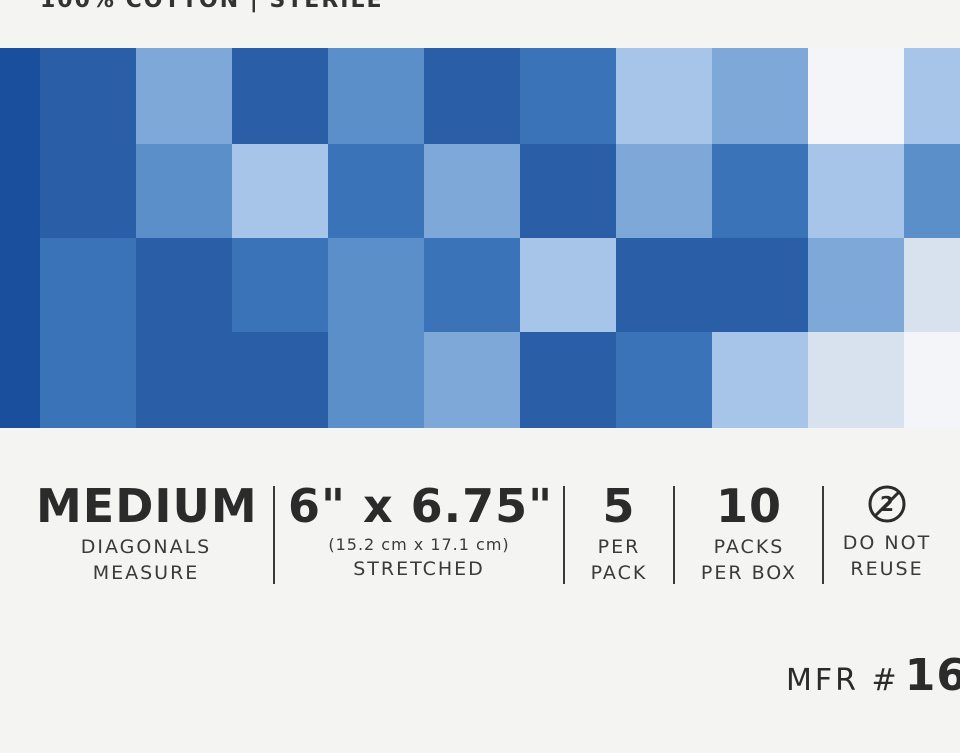 The height and width of the screenshot is (753, 960). I want to click on mfr-number: MFR # 16, so click(873, 675).